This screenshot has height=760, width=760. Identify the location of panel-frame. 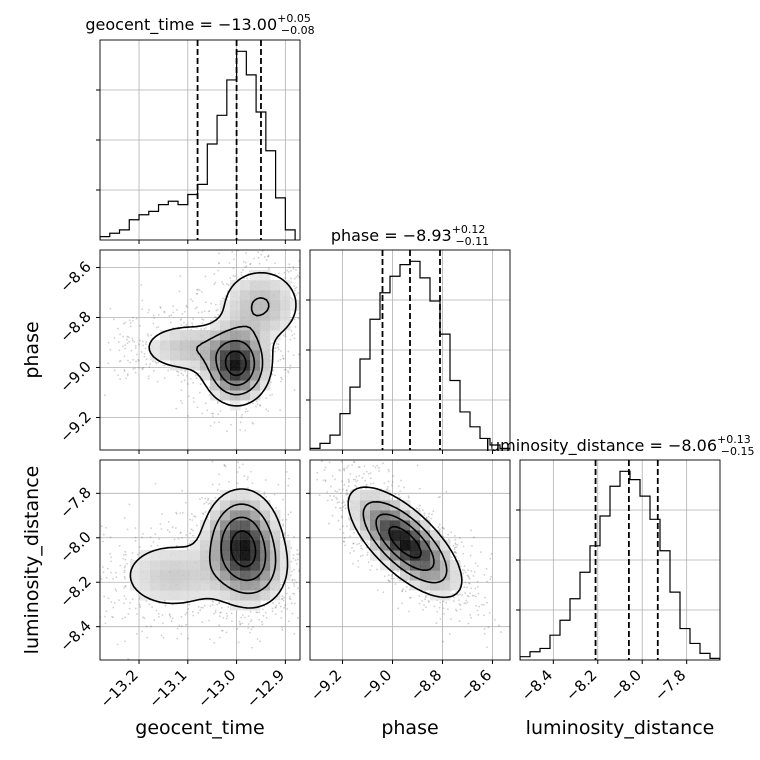
(200, 350).